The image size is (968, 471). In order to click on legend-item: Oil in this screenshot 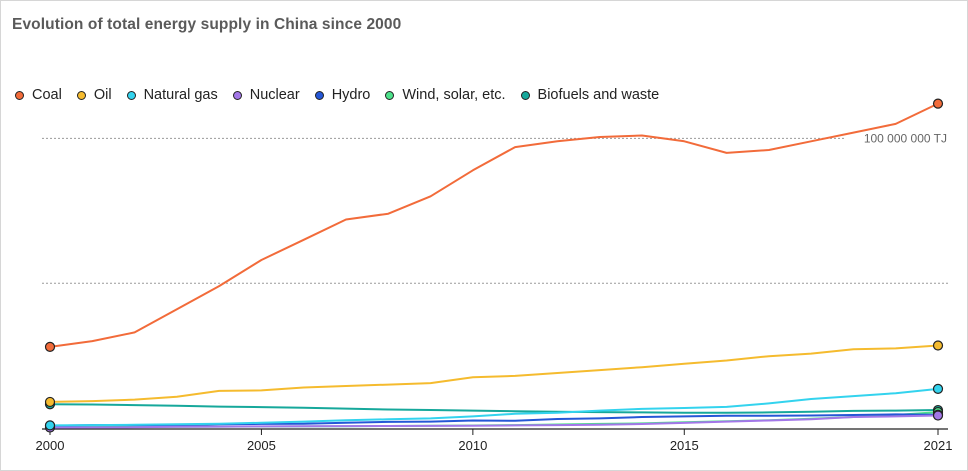, I will do `click(94, 95)`.